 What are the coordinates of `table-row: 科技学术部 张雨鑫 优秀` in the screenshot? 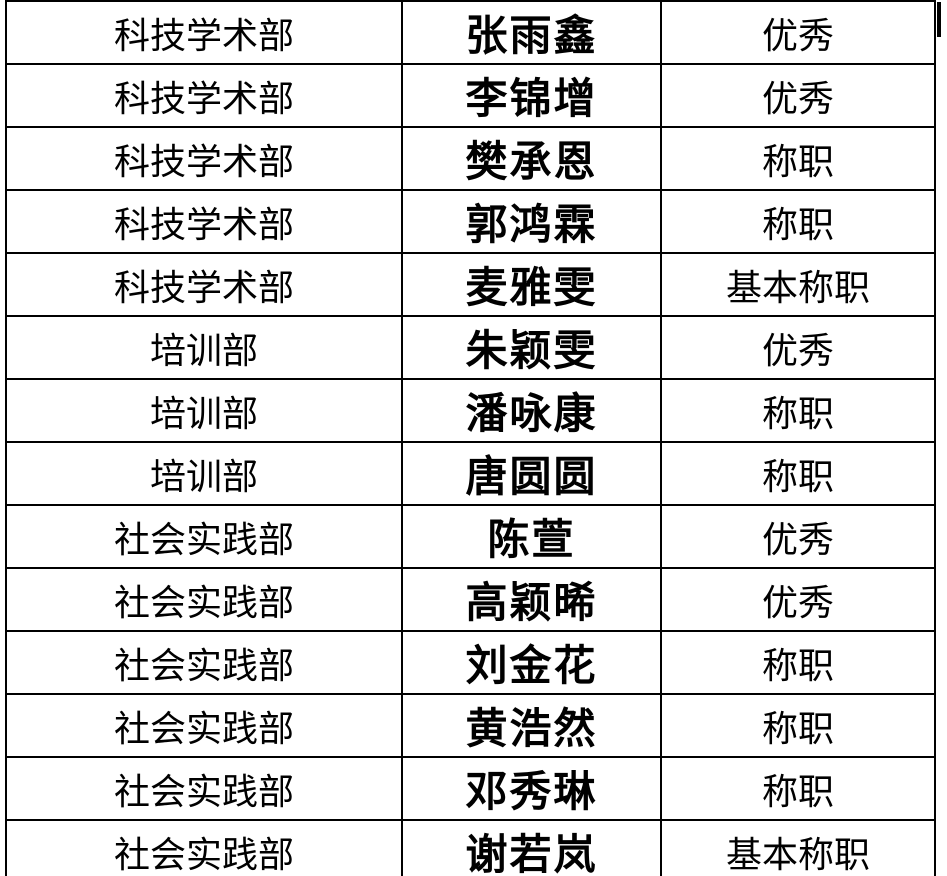 It's located at (470, 32).